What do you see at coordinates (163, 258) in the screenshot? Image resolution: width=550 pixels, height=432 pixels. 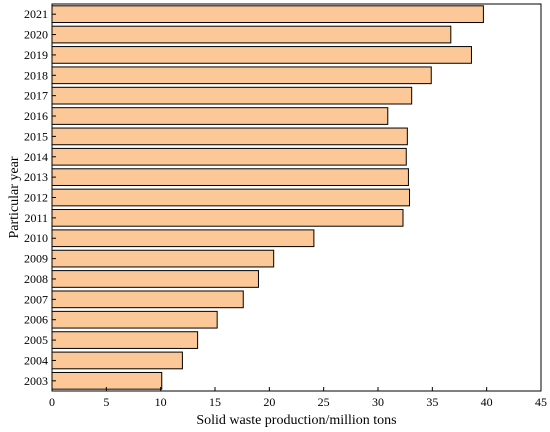 I see `bar-2009` at bounding box center [163, 258].